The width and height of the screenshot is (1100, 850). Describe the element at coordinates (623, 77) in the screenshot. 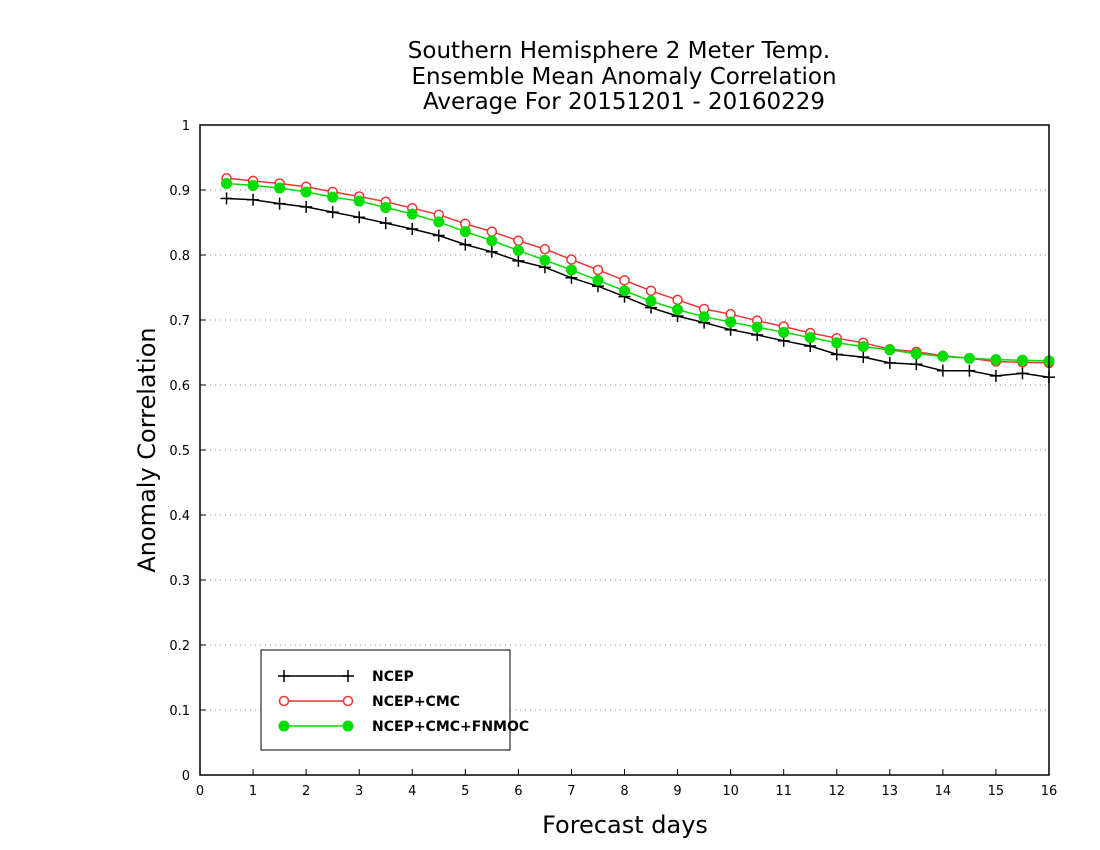

I see `chart-title-line-2: Ensemble Mean Anomaly Correlation` at that location.